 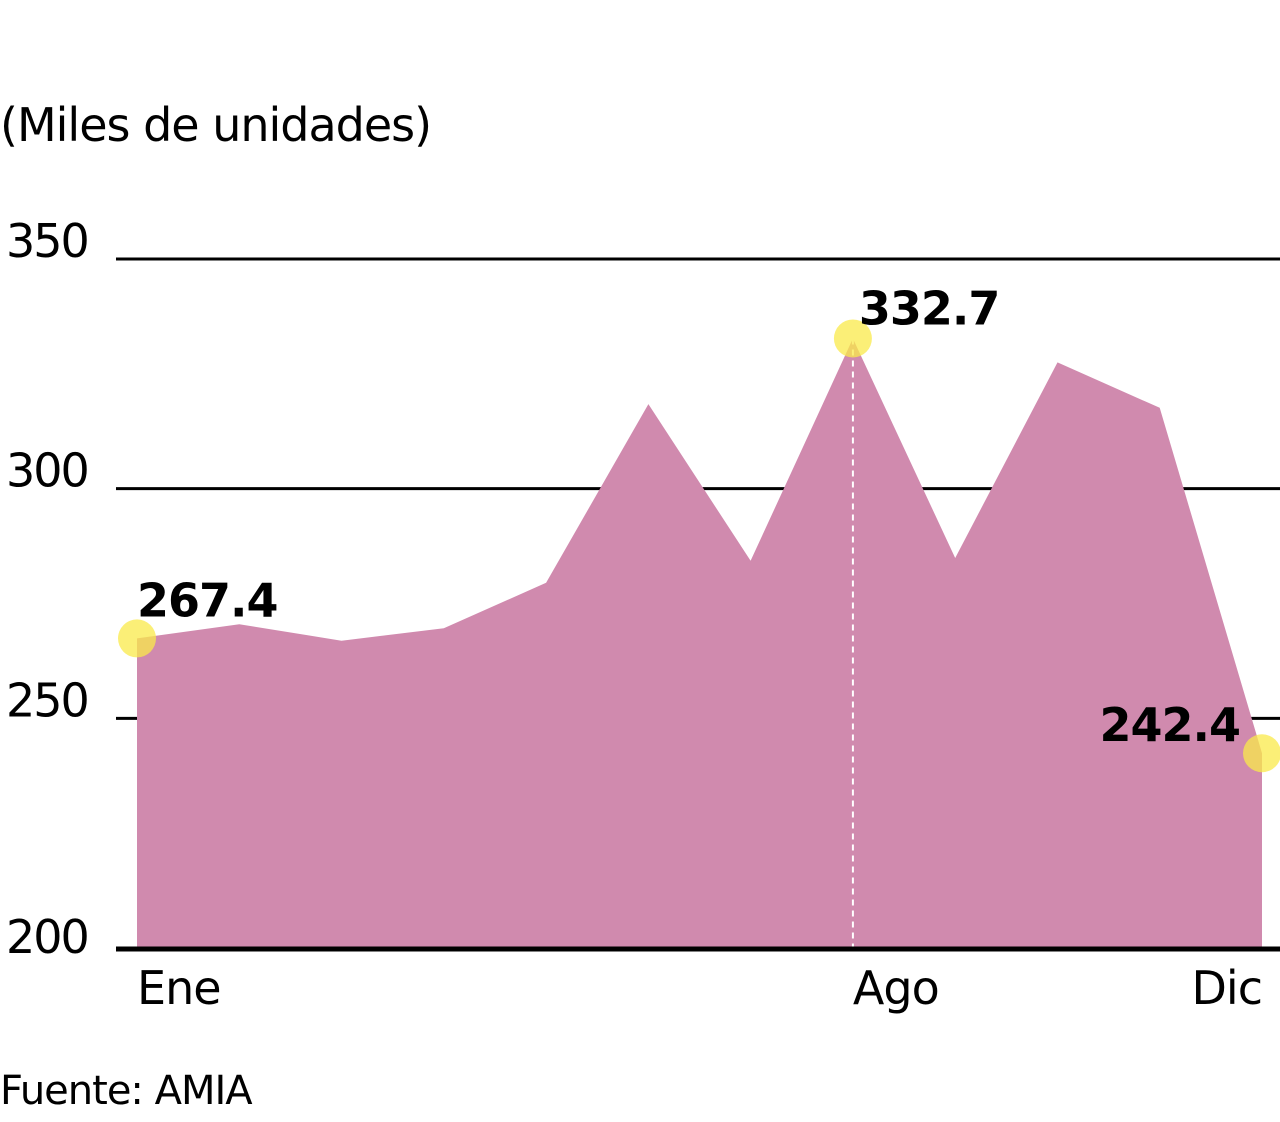 What do you see at coordinates (1227, 988) in the screenshot?
I see `x-tick-label-dic: Dic` at bounding box center [1227, 988].